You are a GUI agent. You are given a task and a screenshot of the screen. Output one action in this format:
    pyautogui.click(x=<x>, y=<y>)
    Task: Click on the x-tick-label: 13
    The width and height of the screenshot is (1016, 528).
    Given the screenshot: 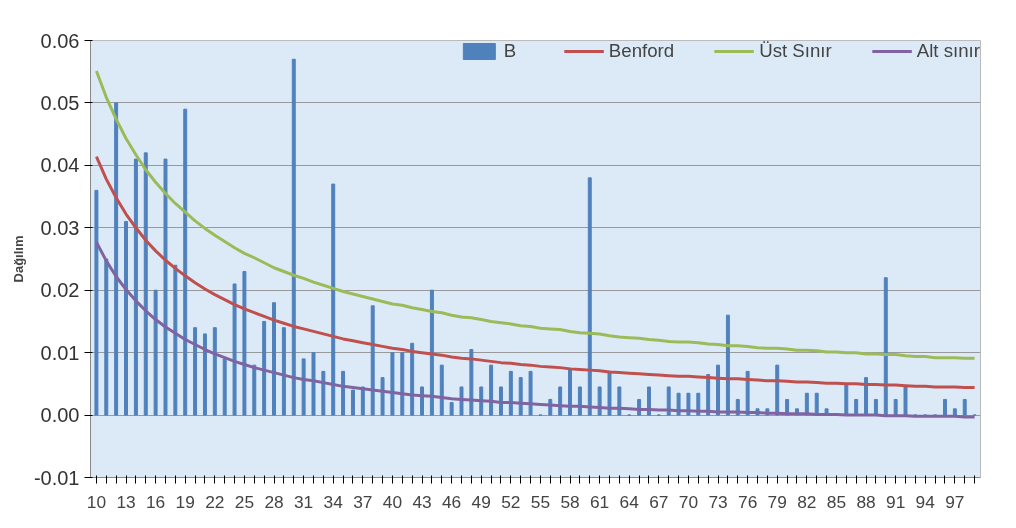 What is the action you would take?
    pyautogui.click(x=126, y=501)
    